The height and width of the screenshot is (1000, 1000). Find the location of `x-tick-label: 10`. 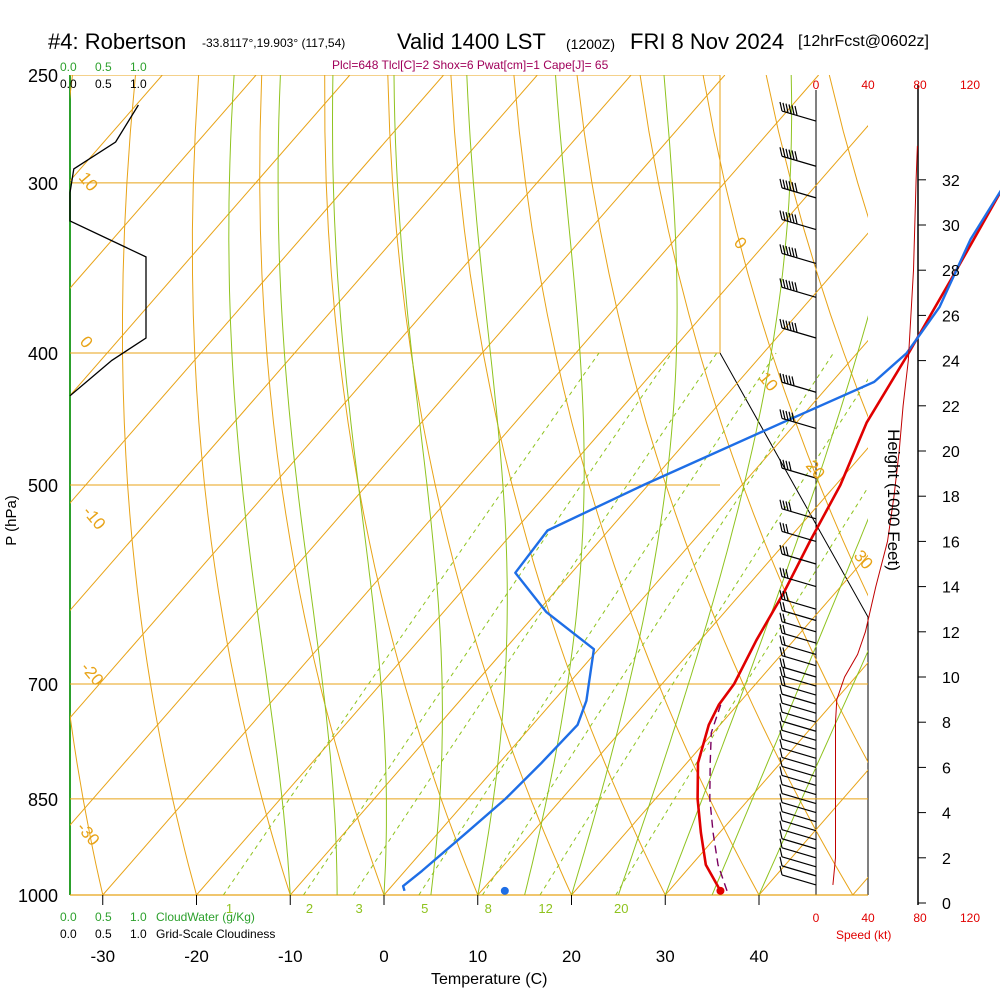

x-tick-label: 10 is located at coordinates (477, 956).